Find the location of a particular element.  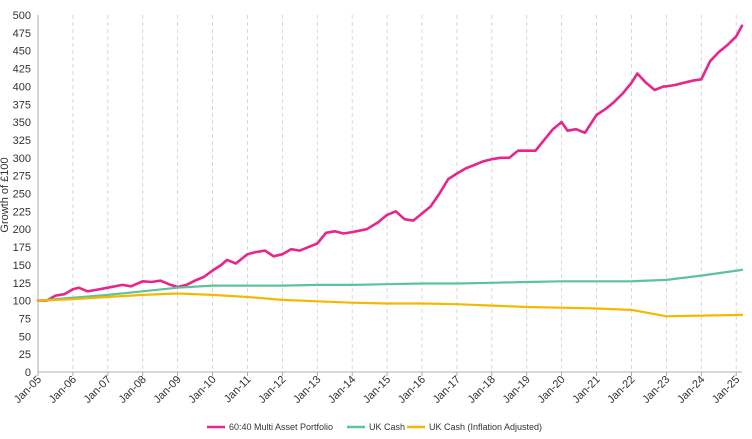

legend-label: UK Cash is located at coordinates (387, 427).